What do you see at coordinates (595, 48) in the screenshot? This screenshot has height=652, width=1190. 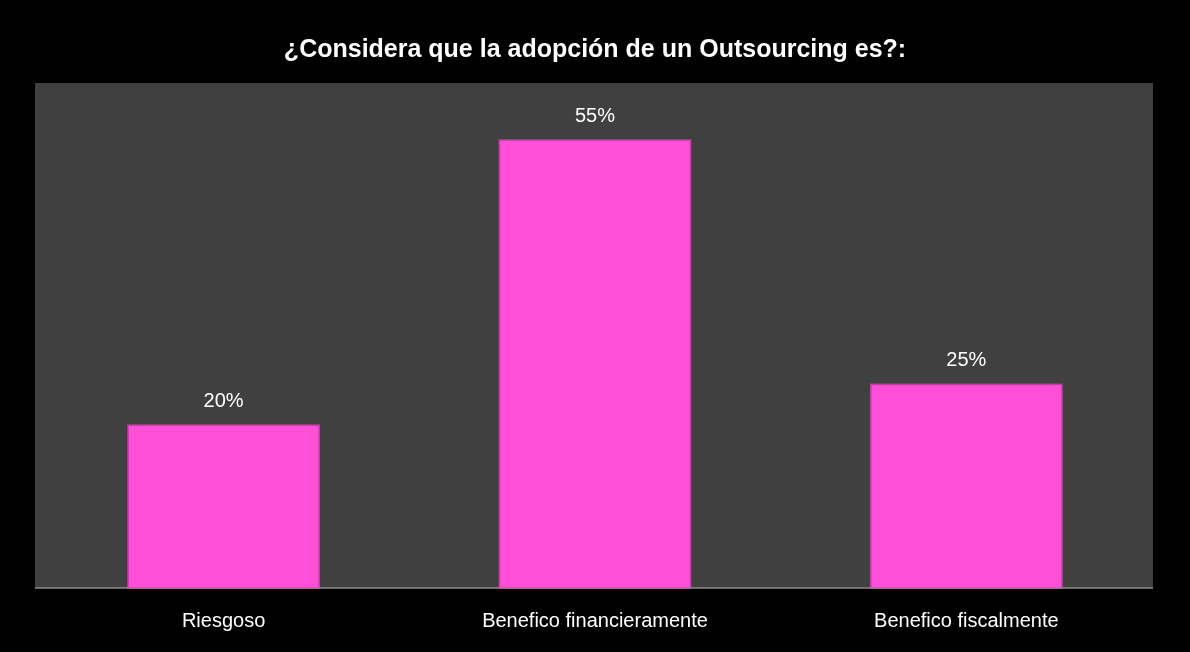 I see `chart-title: ¿Considera que la adopción de un Outsourcing es?:` at bounding box center [595, 48].